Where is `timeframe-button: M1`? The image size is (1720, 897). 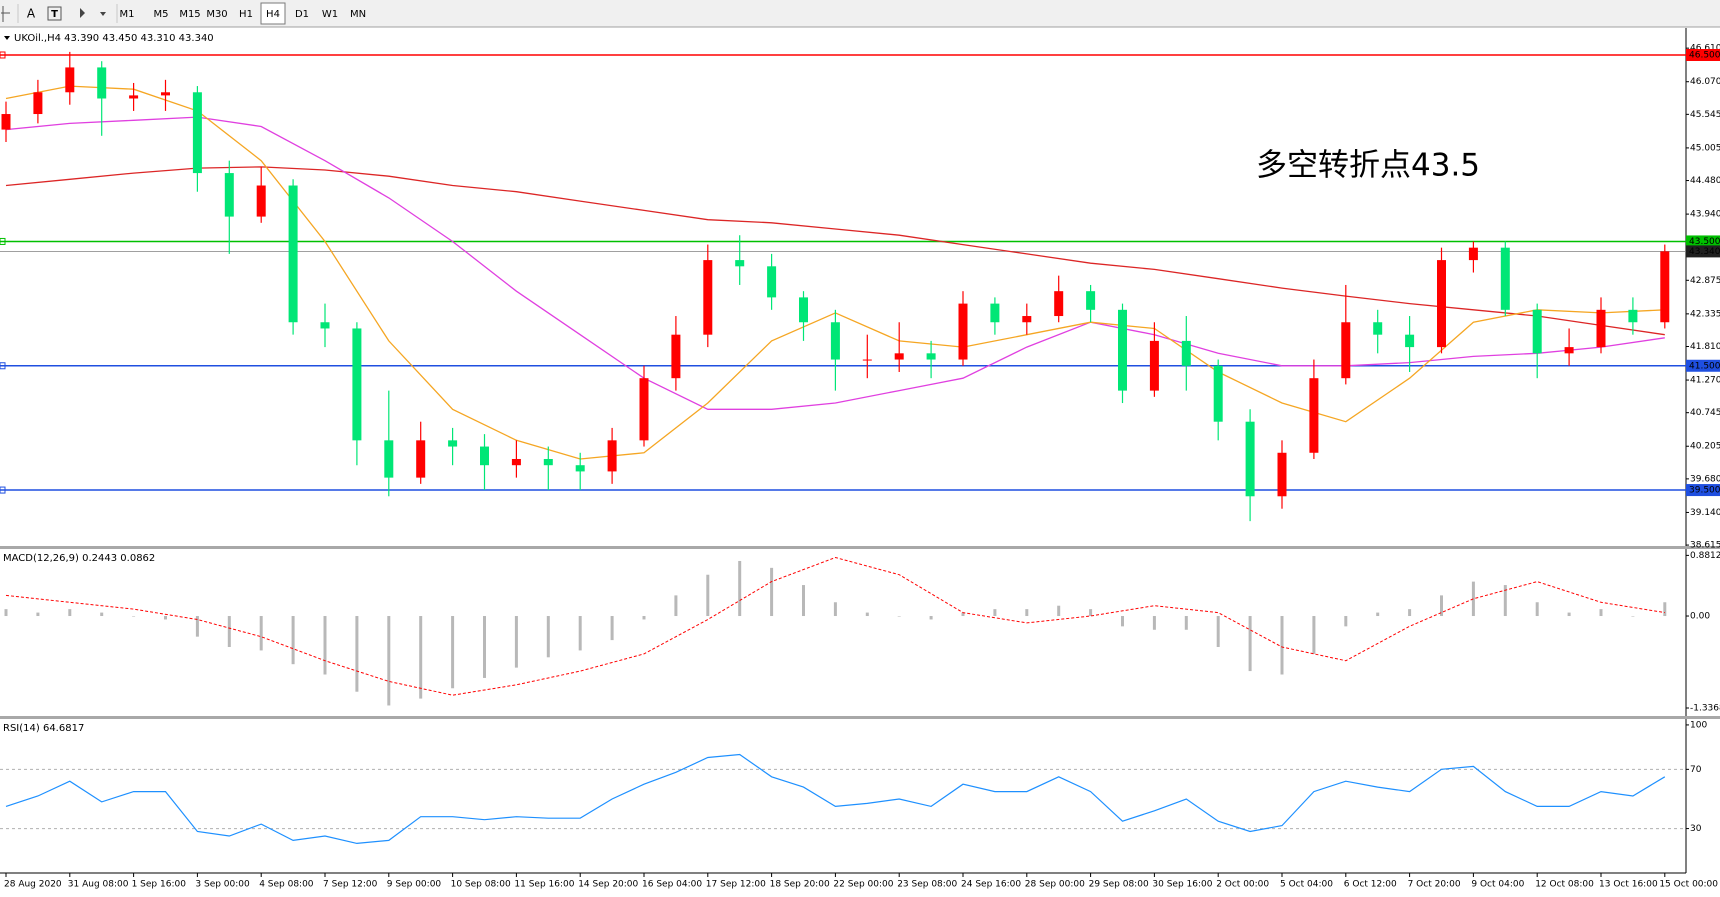
timeframe-button: M1 is located at coordinates (127, 14).